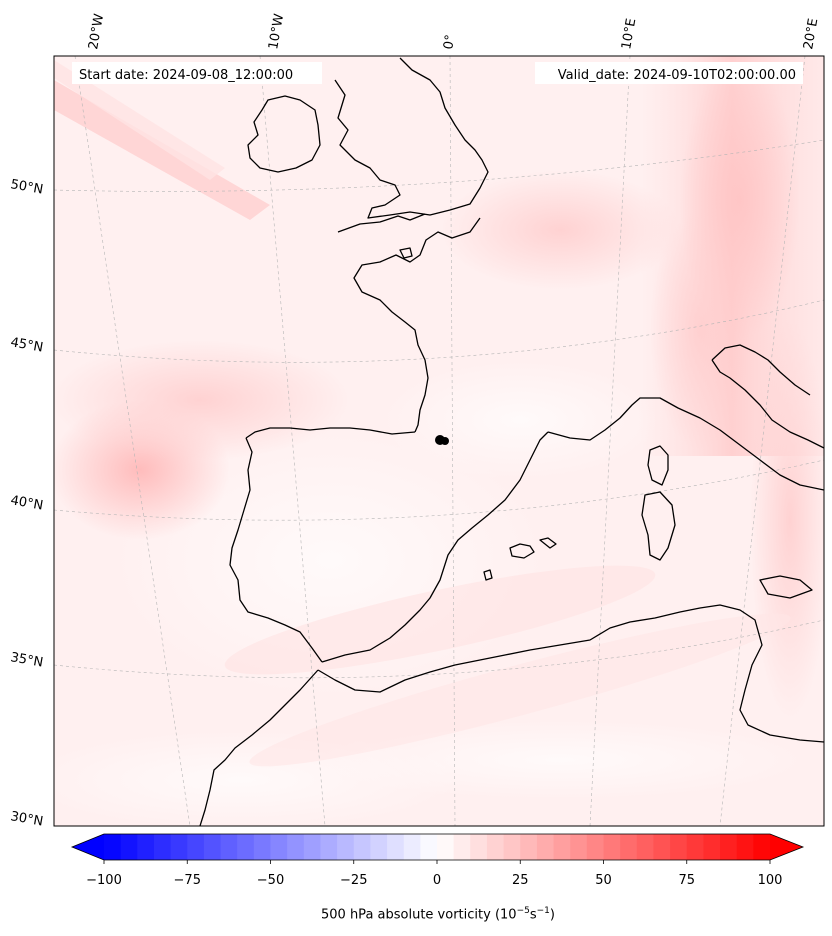  Describe the element at coordinates (603, 880) in the screenshot. I see `colorbar-tick-label: 50` at that location.